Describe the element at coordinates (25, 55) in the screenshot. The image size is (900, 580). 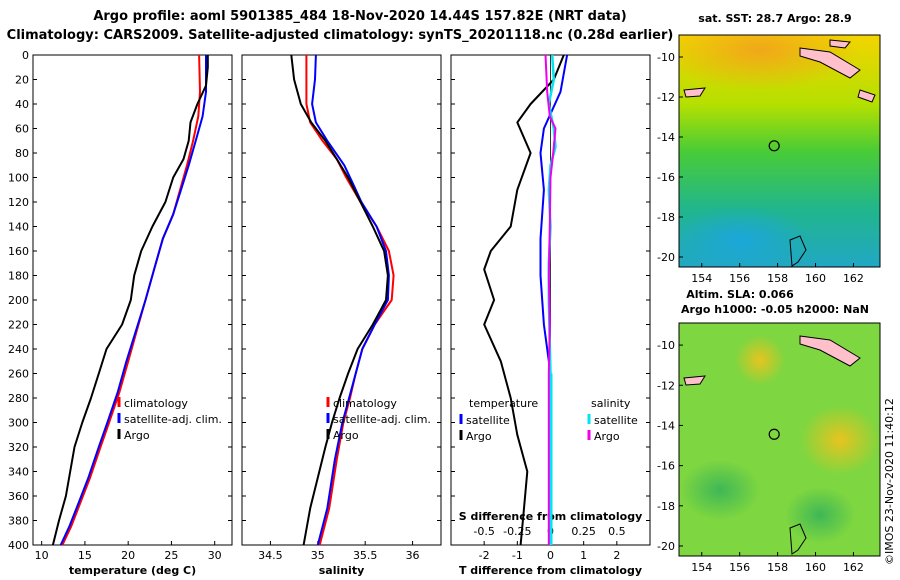
I see `y-tick-label: 0` at that location.